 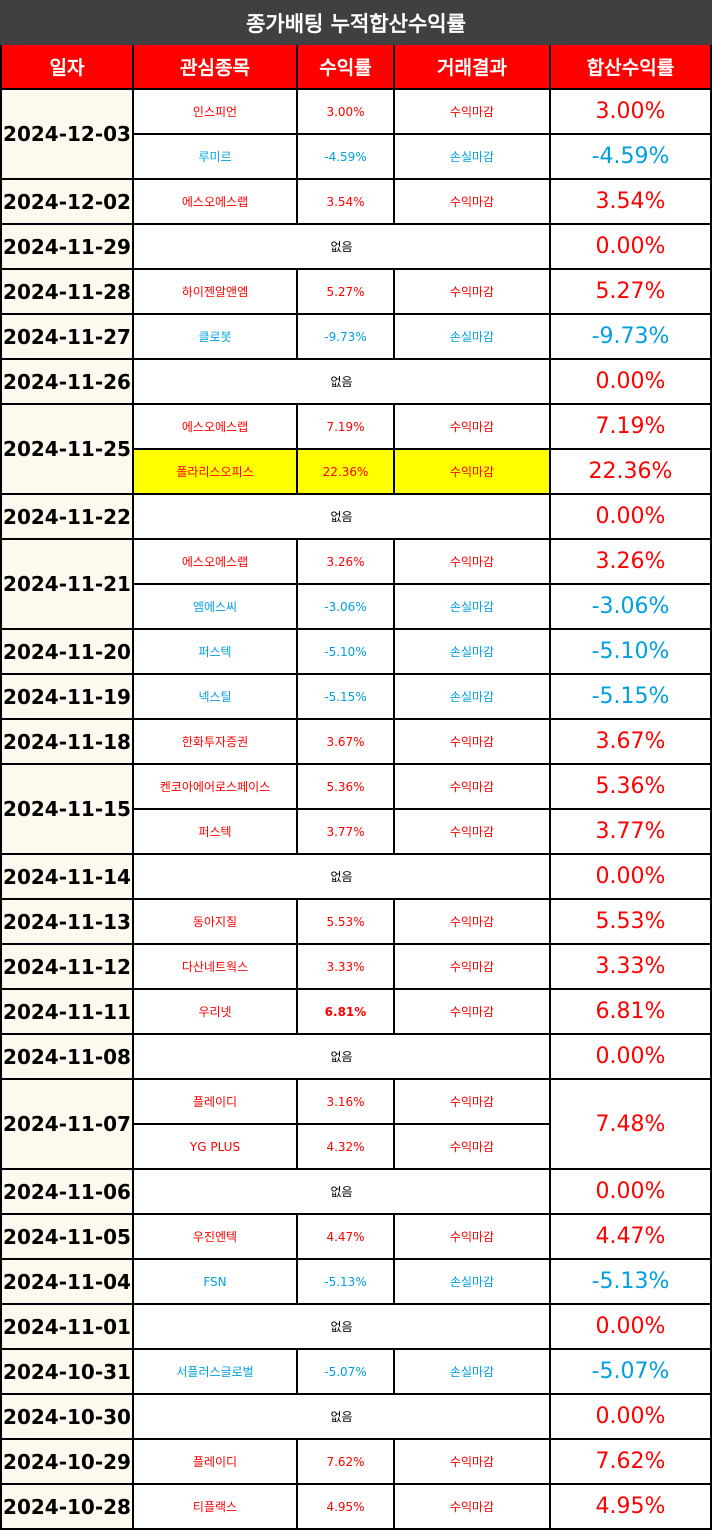 What do you see at coordinates (346, 1372) in the screenshot?
I see `return-rate-cell: -5.07%` at bounding box center [346, 1372].